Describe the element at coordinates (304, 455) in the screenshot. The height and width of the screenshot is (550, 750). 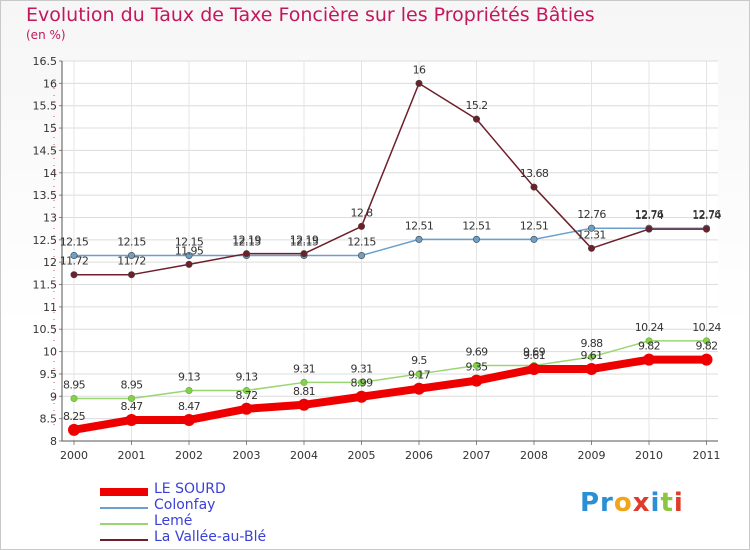
I see `x-tick-label: 2004` at that location.